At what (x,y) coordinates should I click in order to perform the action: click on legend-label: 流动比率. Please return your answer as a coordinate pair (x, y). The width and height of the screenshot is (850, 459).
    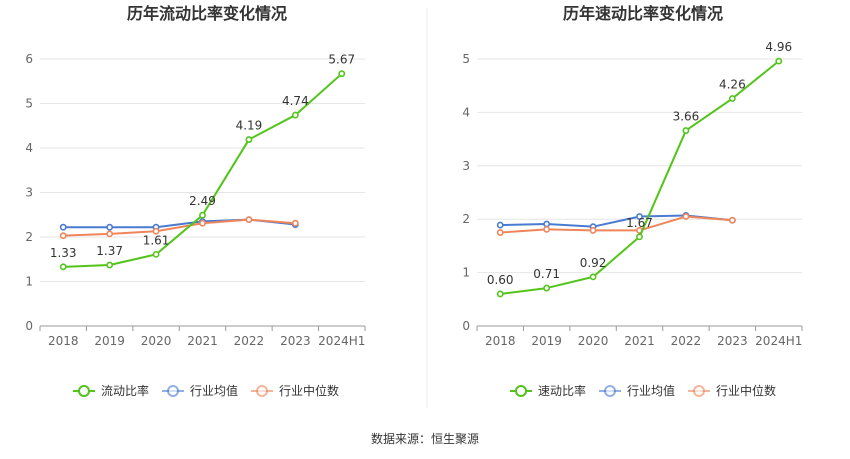
    Looking at the image, I should click on (125, 390).